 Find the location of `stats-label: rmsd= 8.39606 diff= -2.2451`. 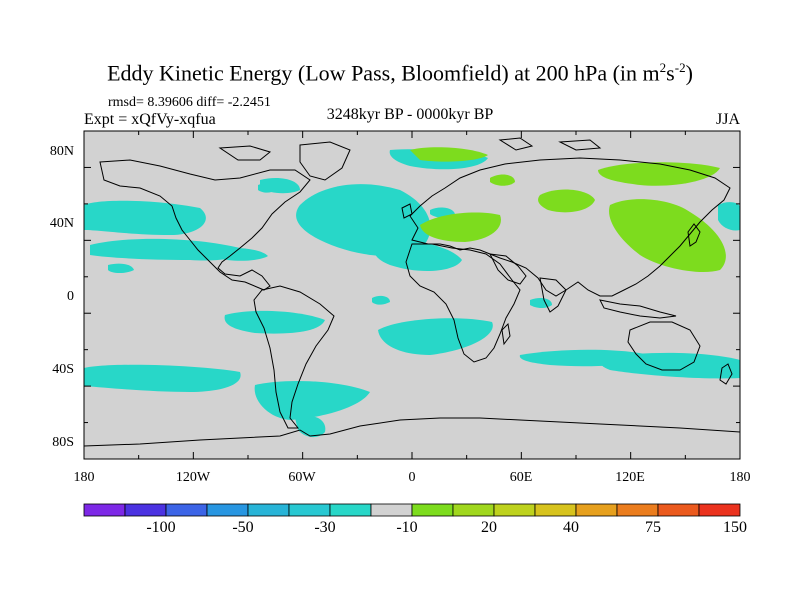

stats-label: rmsd= 8.39606 diff= -2.2451 is located at coordinates (189, 102).